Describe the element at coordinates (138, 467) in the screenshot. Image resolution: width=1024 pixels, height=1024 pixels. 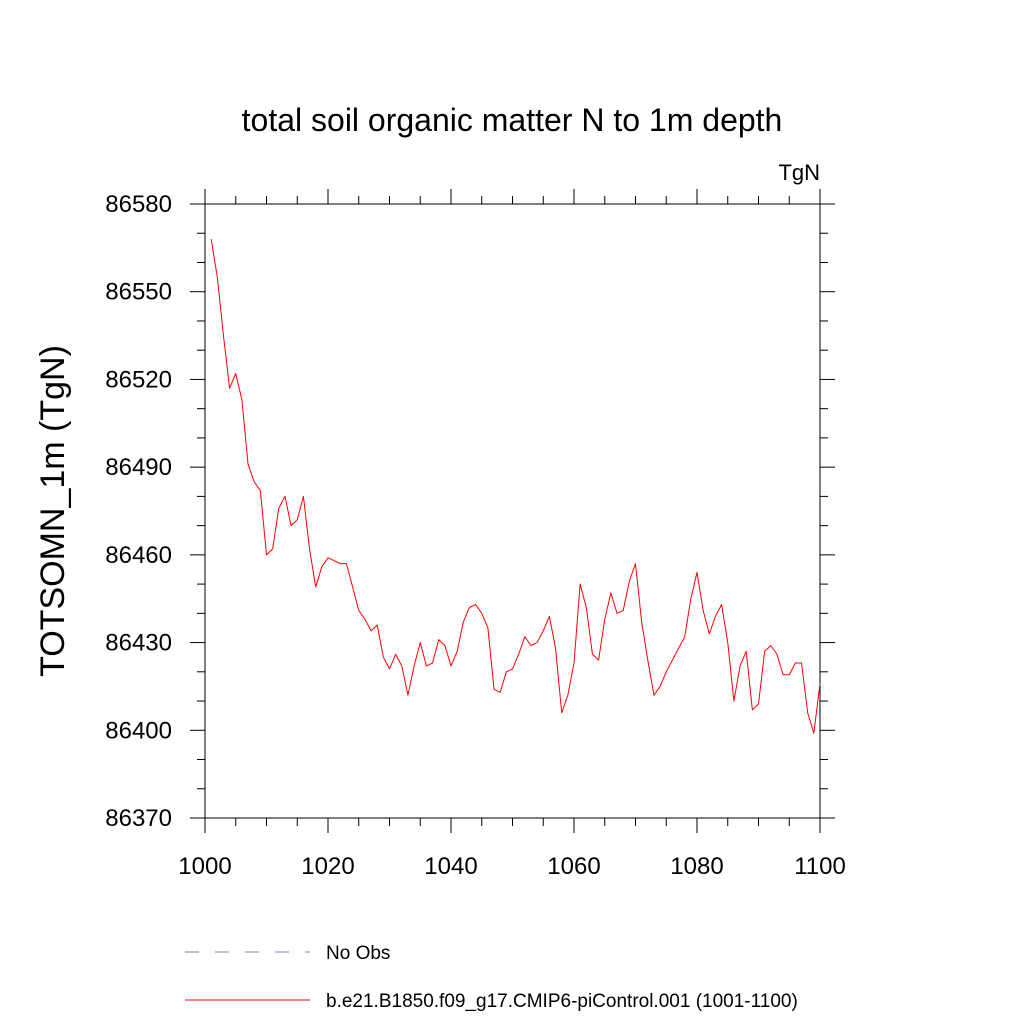
I see `y-tick-label: 86490` at that location.